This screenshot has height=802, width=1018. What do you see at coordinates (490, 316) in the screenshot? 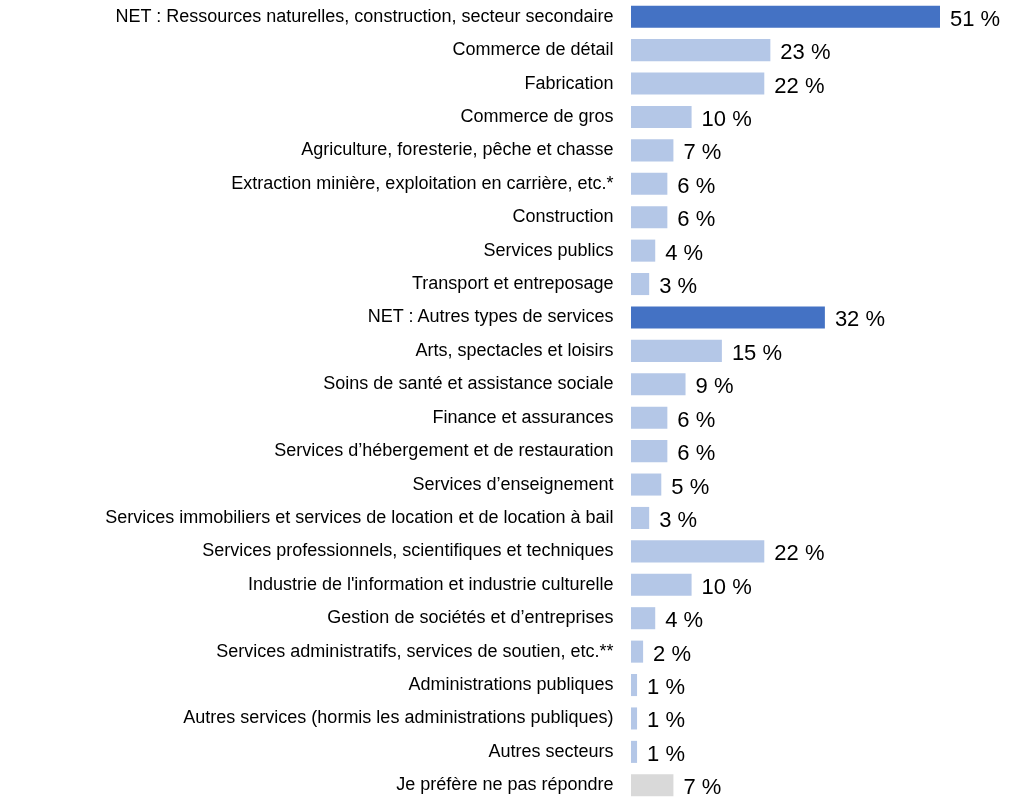
I see `y-tick-label: NET : Autres types de services` at bounding box center [490, 316].